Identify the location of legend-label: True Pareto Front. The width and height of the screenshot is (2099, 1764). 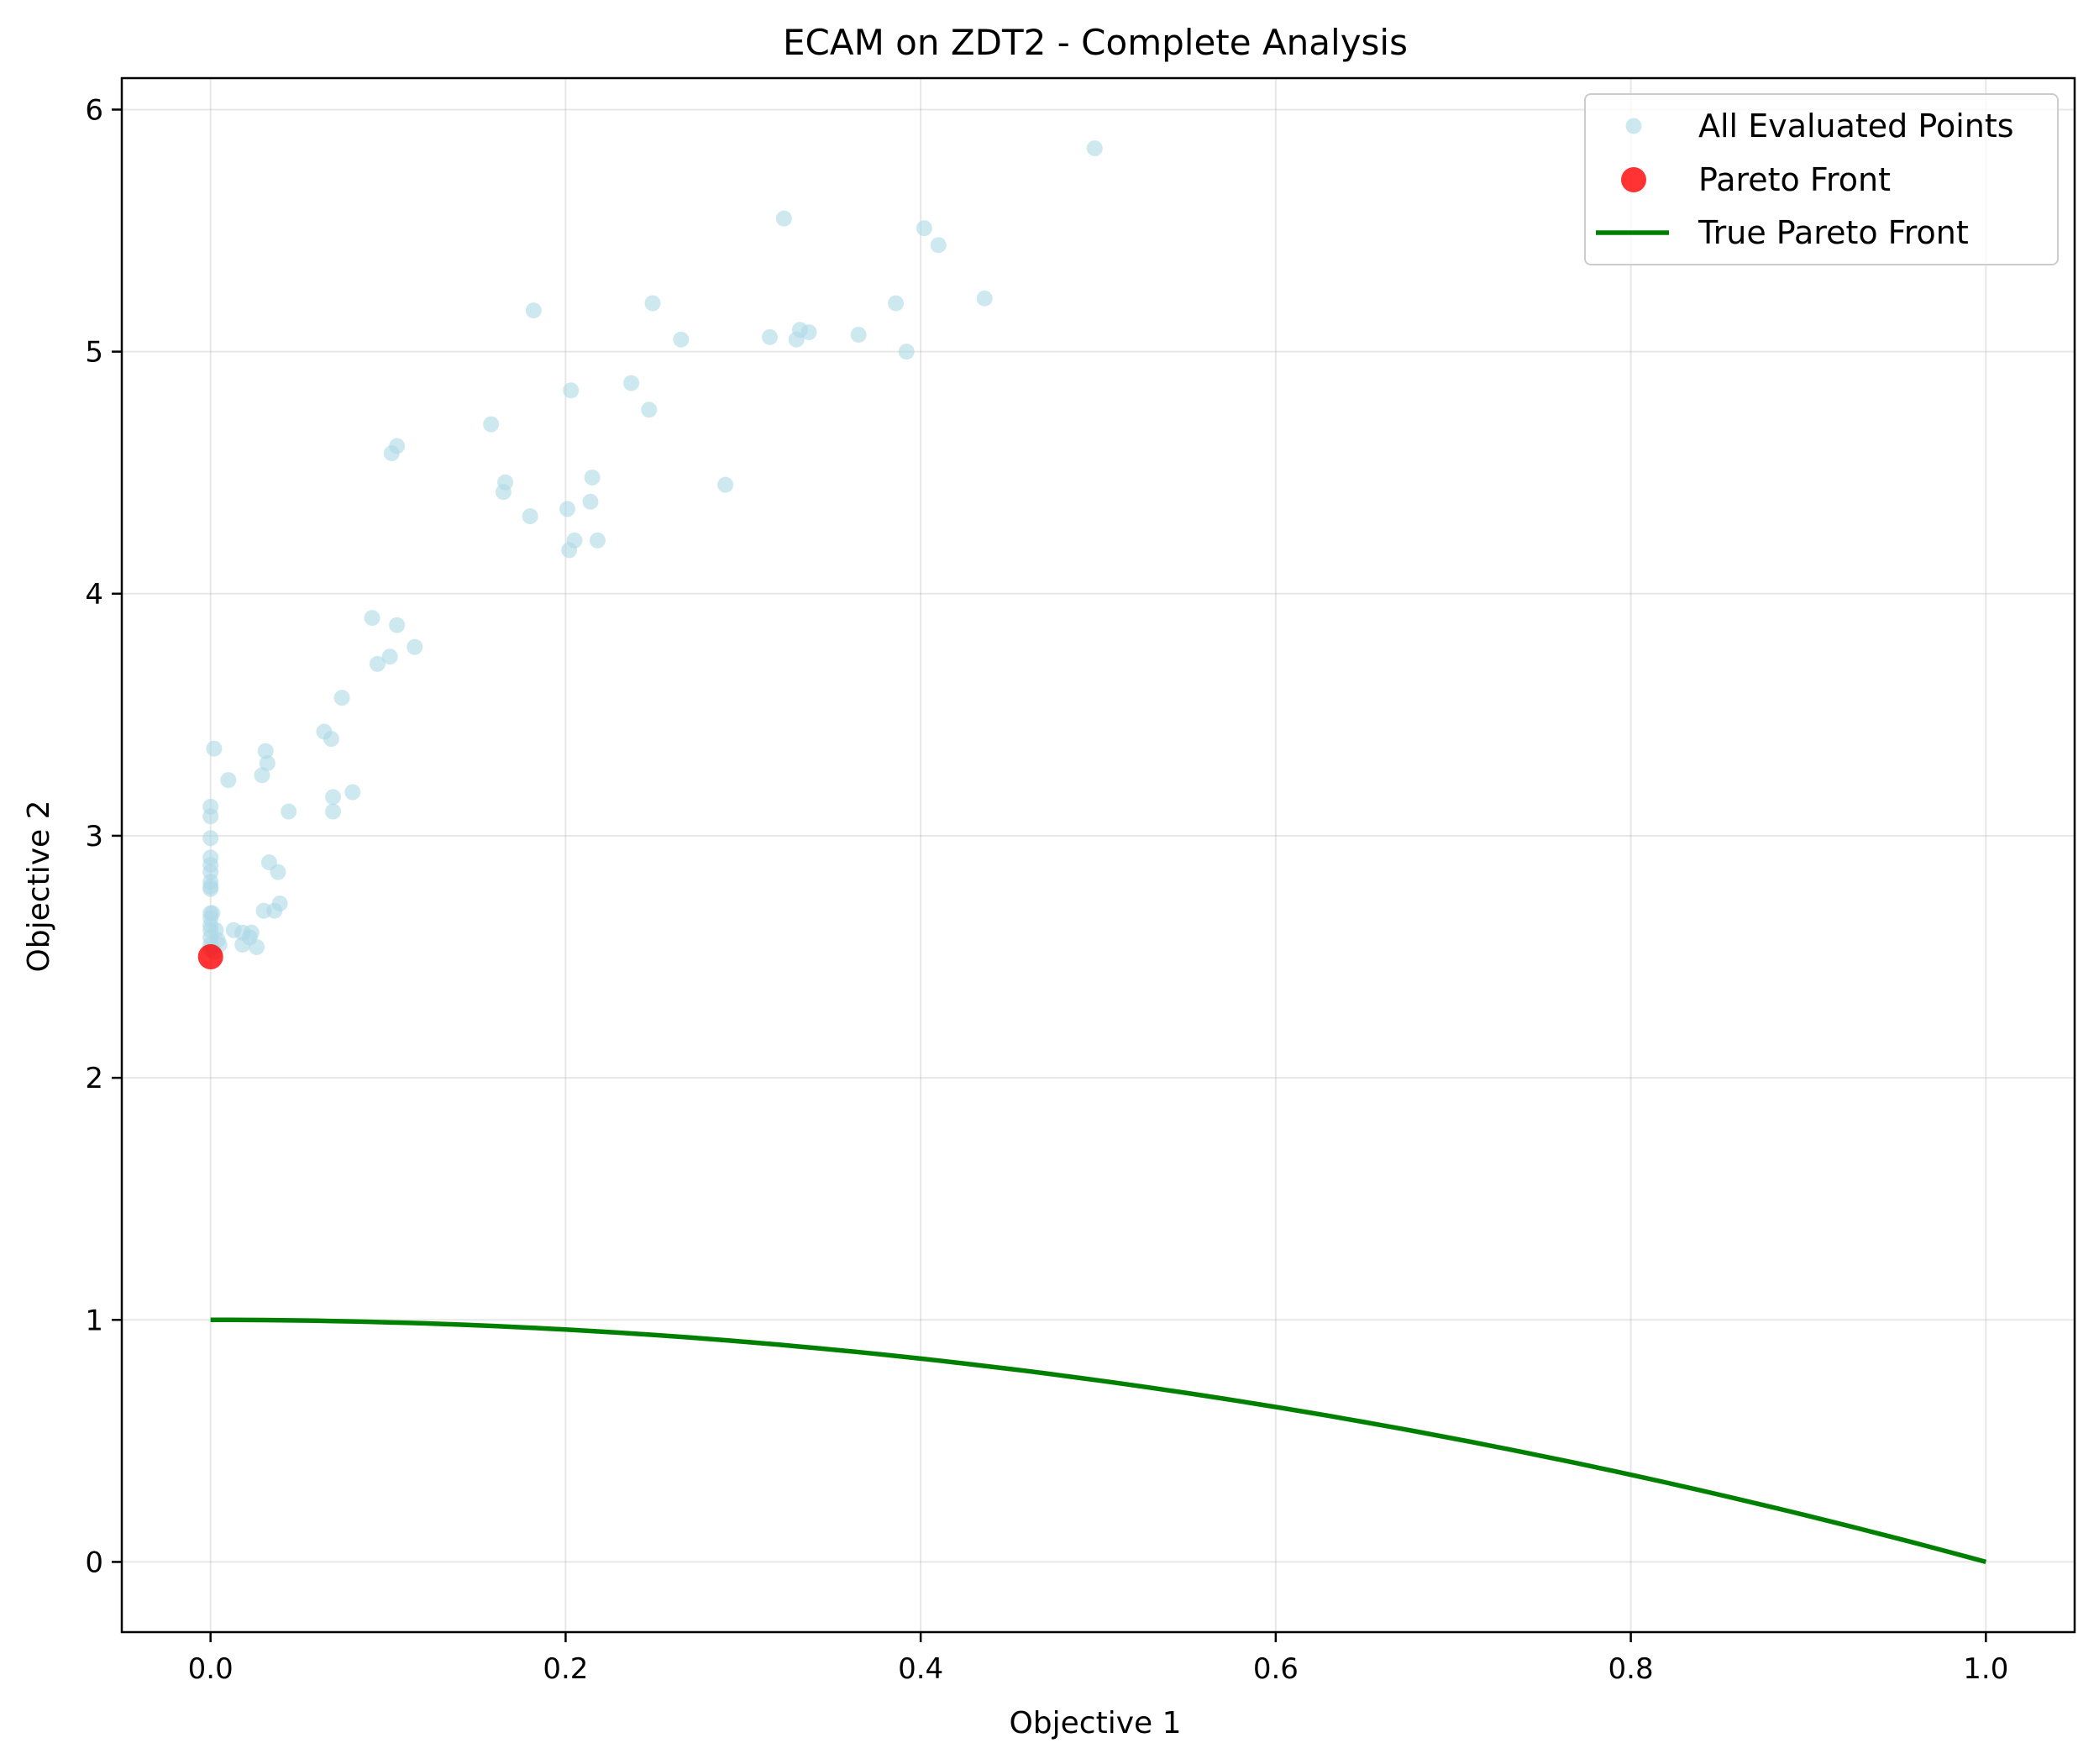
(1833, 232).